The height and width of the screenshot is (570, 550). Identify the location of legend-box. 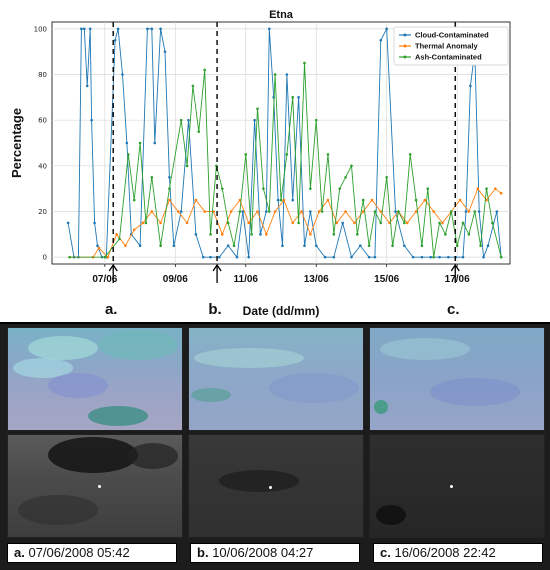
(451, 46).